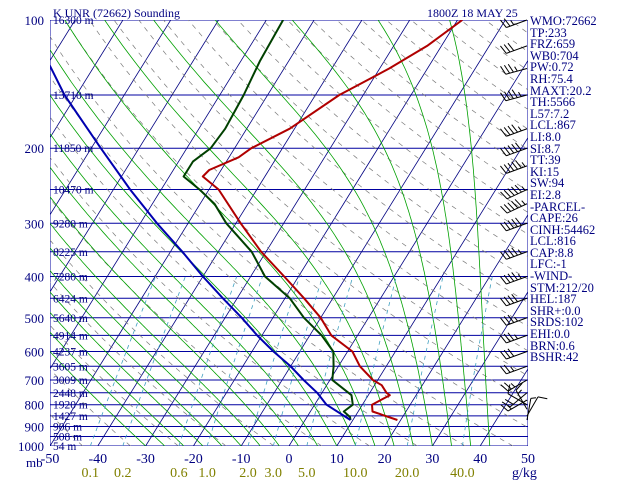 This screenshot has width=640, height=480. I want to click on mixing-ratio-label: 2.0, so click(248, 473).